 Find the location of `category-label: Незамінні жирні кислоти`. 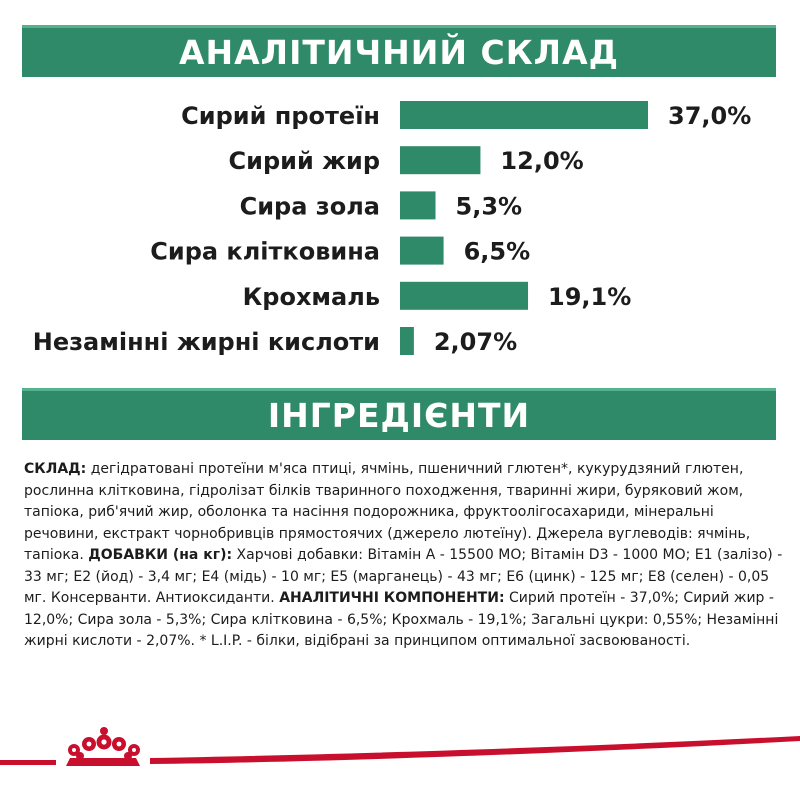

category-label: Незамінні жирні кислоти is located at coordinates (206, 342).